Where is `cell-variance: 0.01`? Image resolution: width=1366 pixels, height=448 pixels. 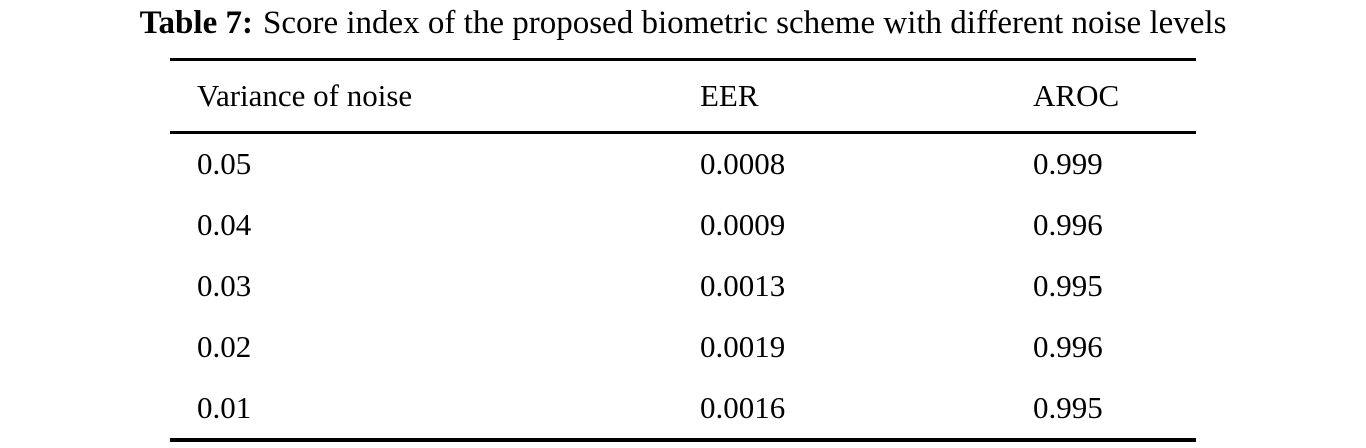 cell-variance: 0.01 is located at coordinates (224, 407).